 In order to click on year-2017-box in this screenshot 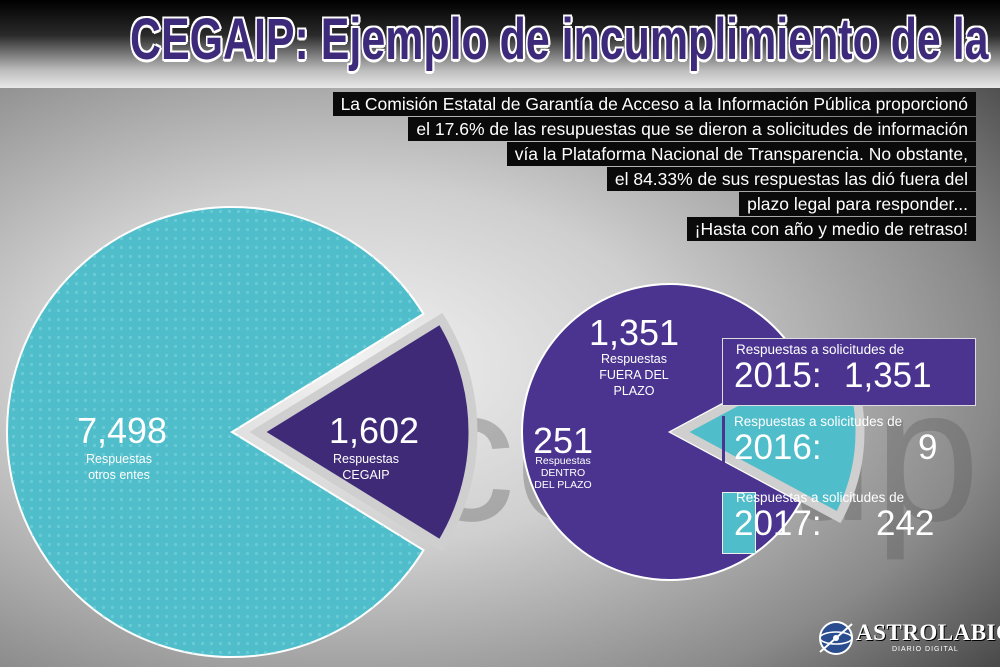, I will do `click(739, 523)`.